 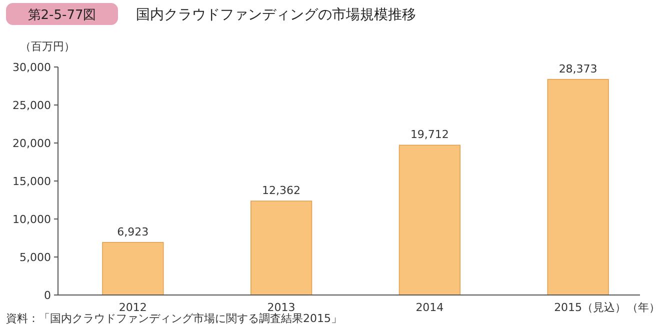 What do you see at coordinates (132, 307) in the screenshot?
I see `x-tick-label: 2012` at bounding box center [132, 307].